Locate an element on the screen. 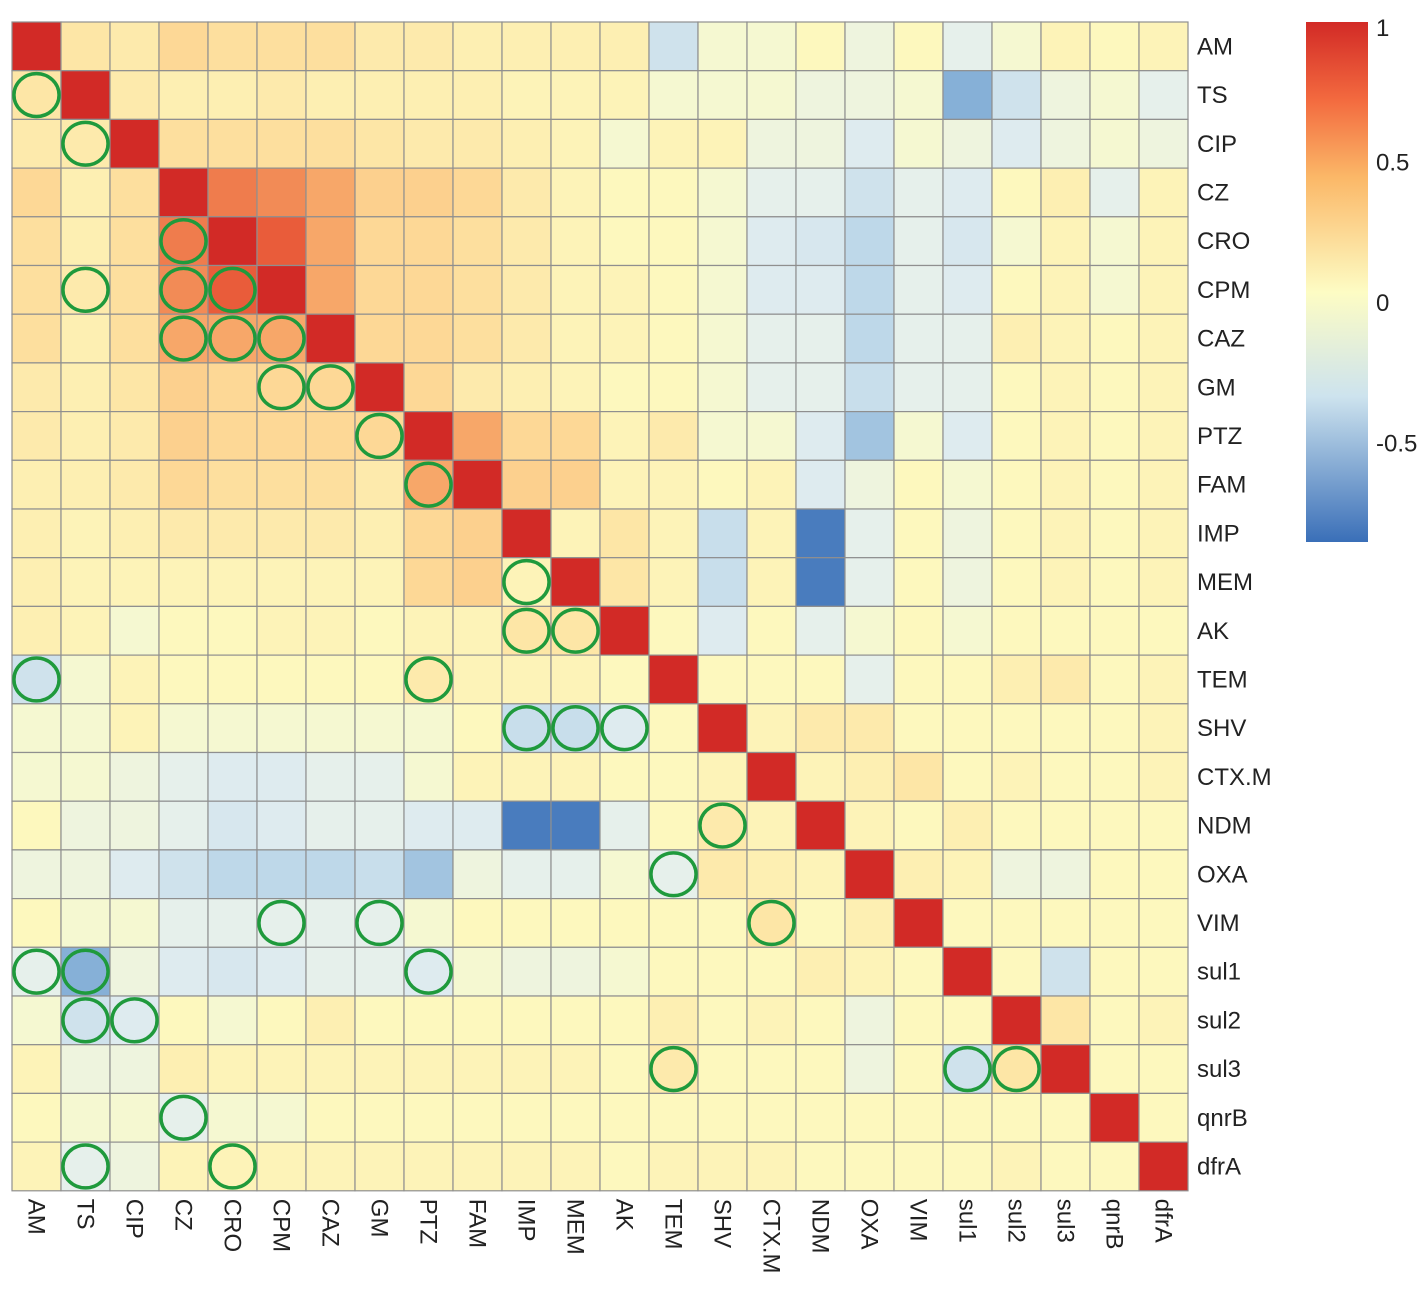 Image resolution: width=1418 pixels, height=1298 pixels. cell-AM-sul1 is located at coordinates (967, 46).